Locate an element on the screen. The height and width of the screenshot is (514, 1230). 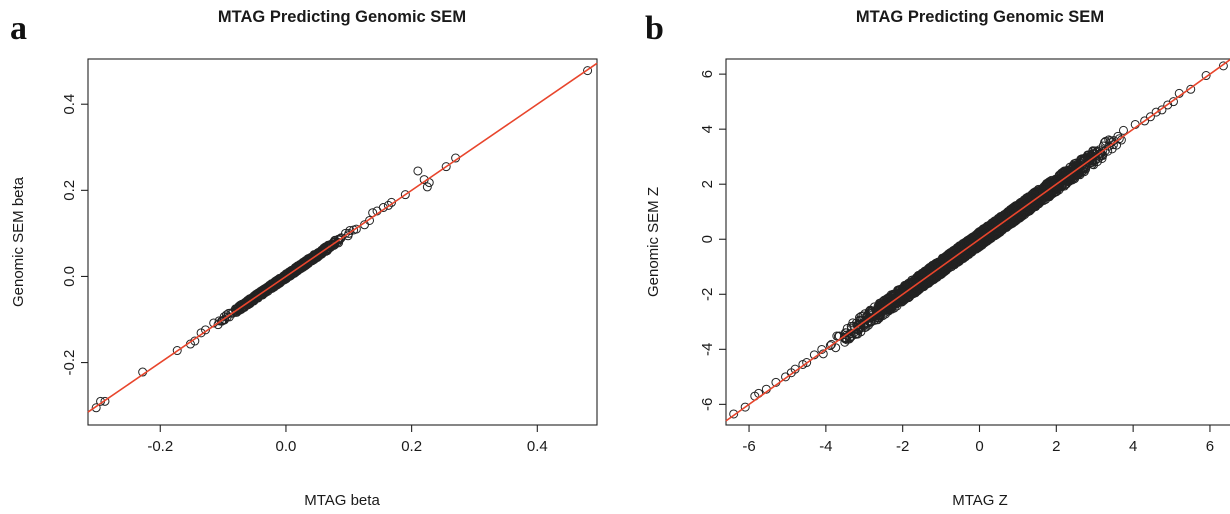
y-axis-b: -6 -4 -2 0 2 4 6 is located at coordinates (712, 240).